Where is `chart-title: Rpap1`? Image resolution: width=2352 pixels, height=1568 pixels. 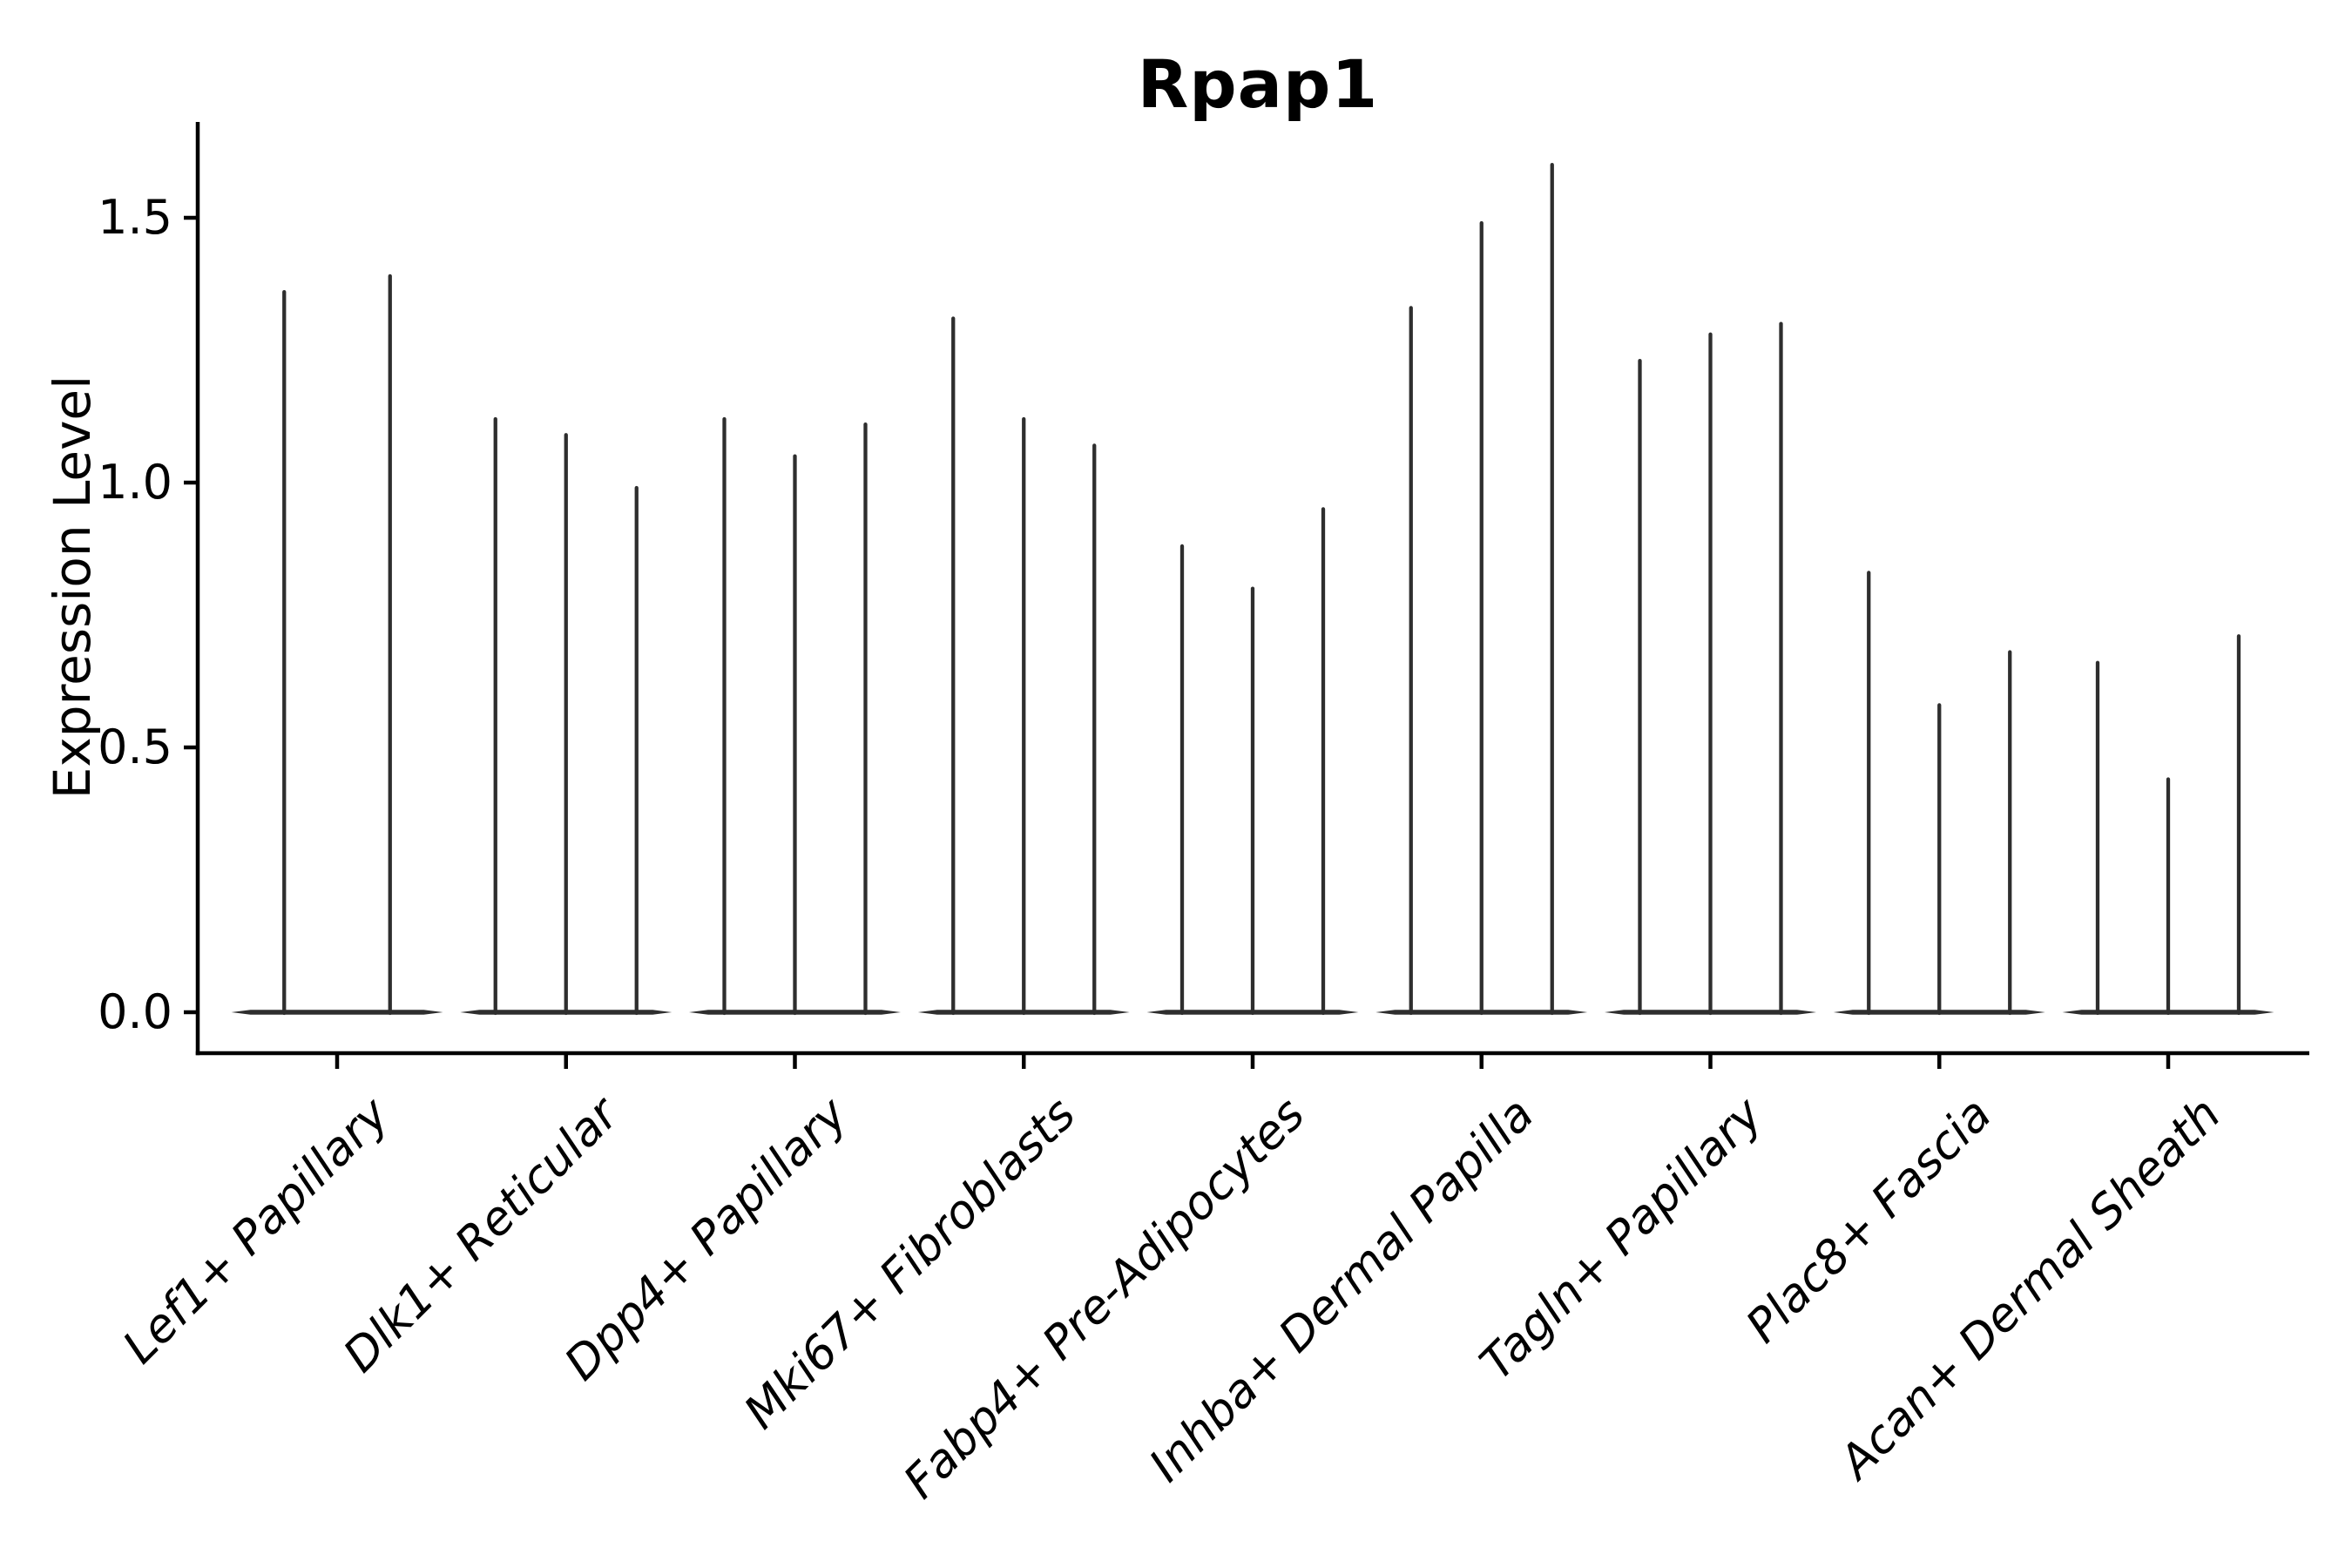 chart-title: Rpap1 is located at coordinates (1258, 84).